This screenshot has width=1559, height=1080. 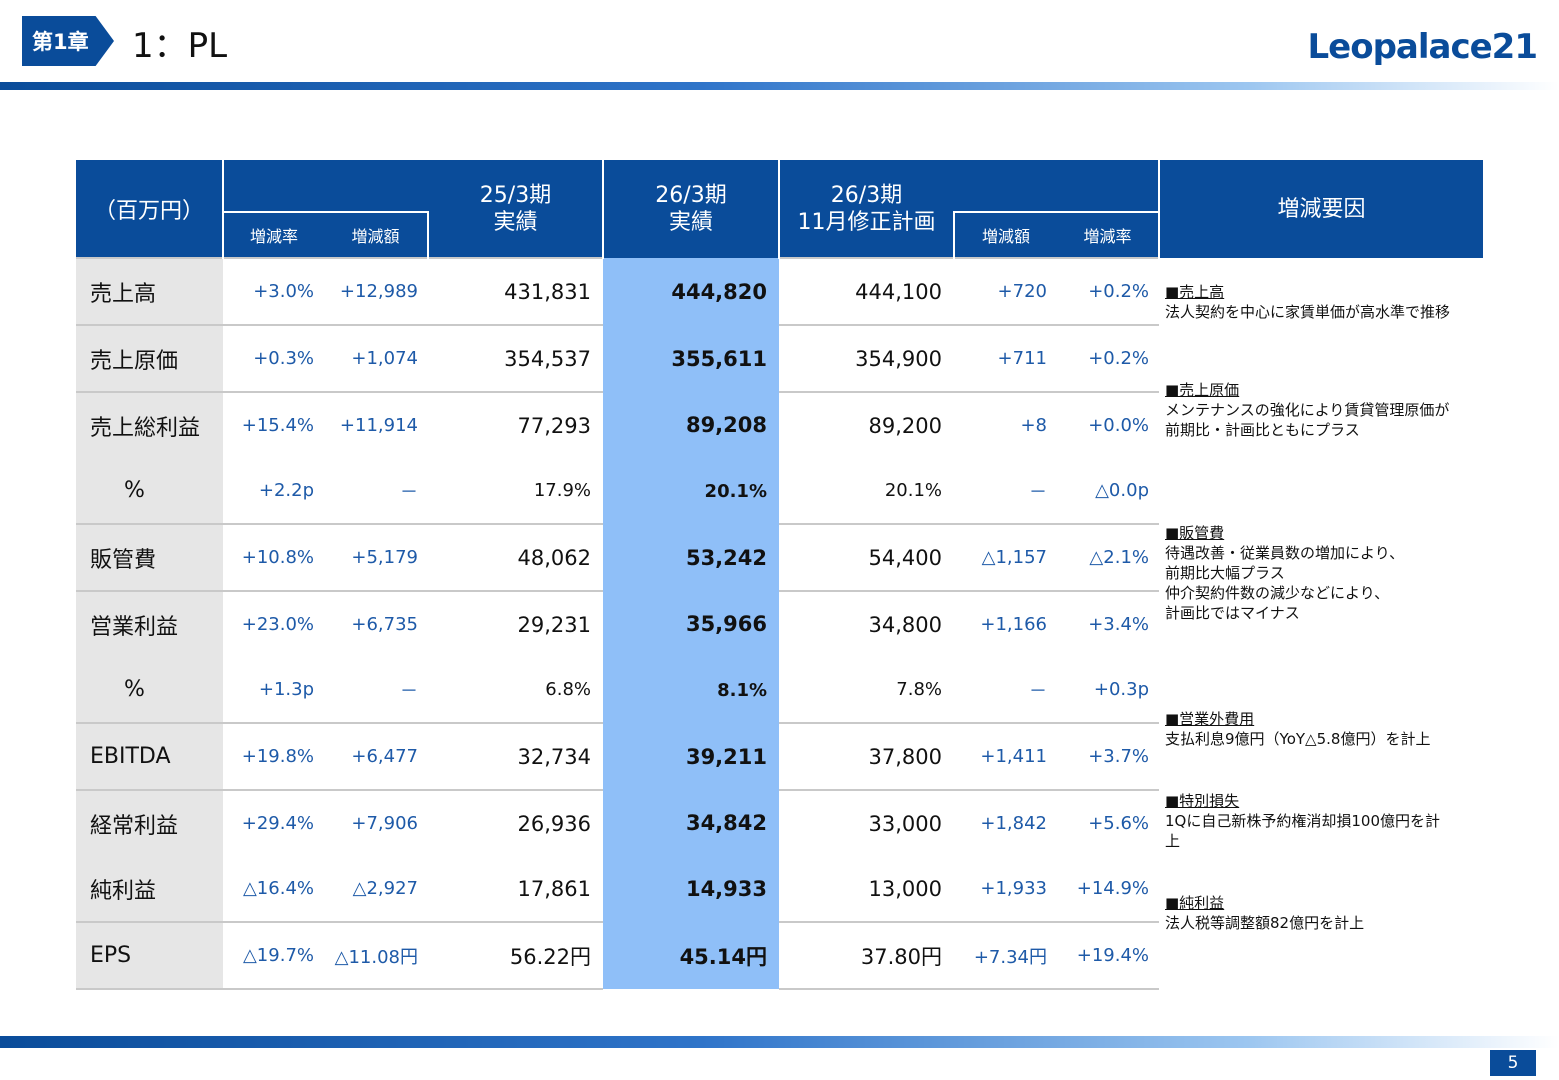 What do you see at coordinates (691, 557) in the screenshot?
I see `fy26-cell: 53,242` at bounding box center [691, 557].